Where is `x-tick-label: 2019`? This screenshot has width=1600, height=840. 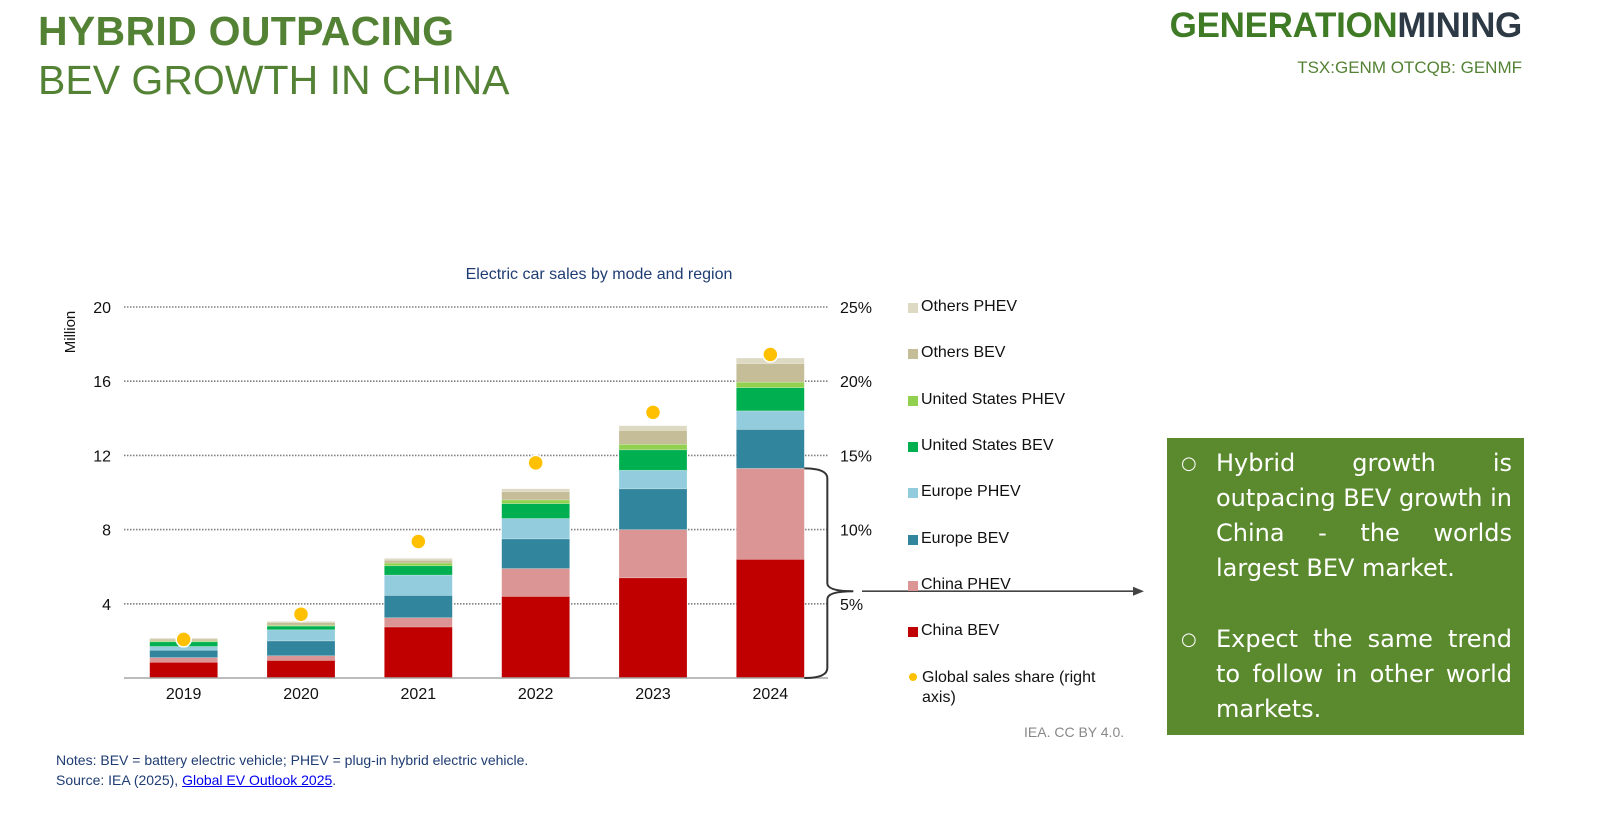
x-tick-label: 2019 is located at coordinates (184, 694).